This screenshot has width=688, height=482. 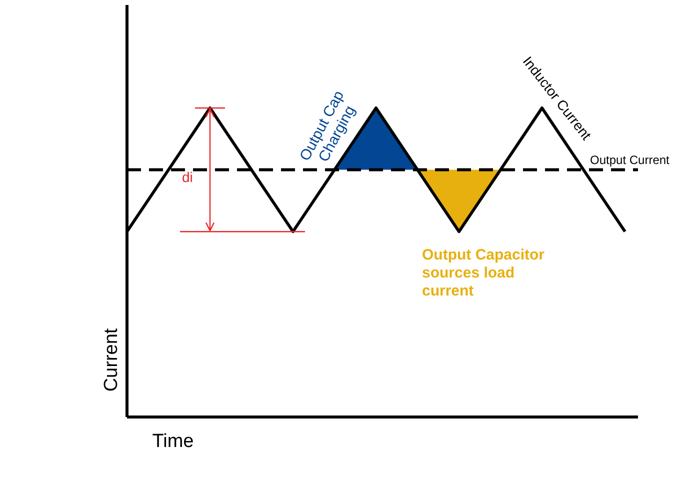 What do you see at coordinates (173, 441) in the screenshot?
I see `x-axis-title: Time` at bounding box center [173, 441].